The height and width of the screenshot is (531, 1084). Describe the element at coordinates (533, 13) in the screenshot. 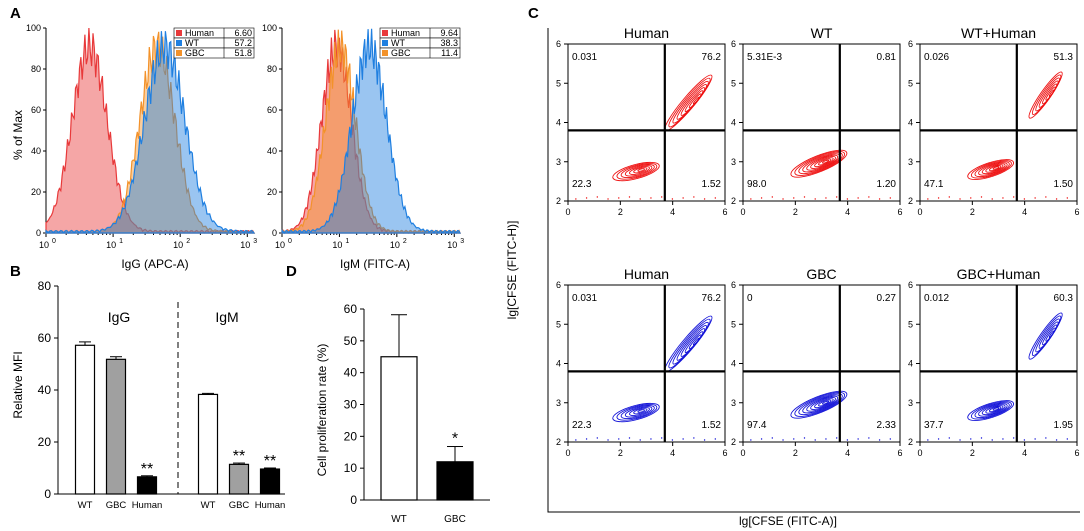

I see `panel-label-c: C` at that location.